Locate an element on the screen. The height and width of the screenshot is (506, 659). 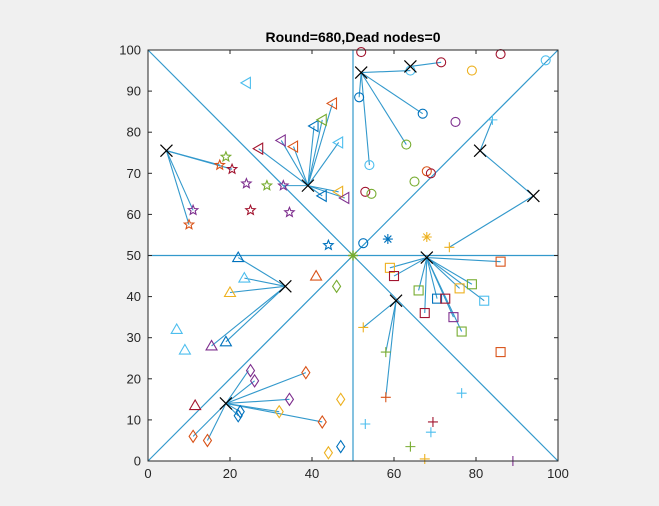
node-81-plus is located at coordinates (385, 397).